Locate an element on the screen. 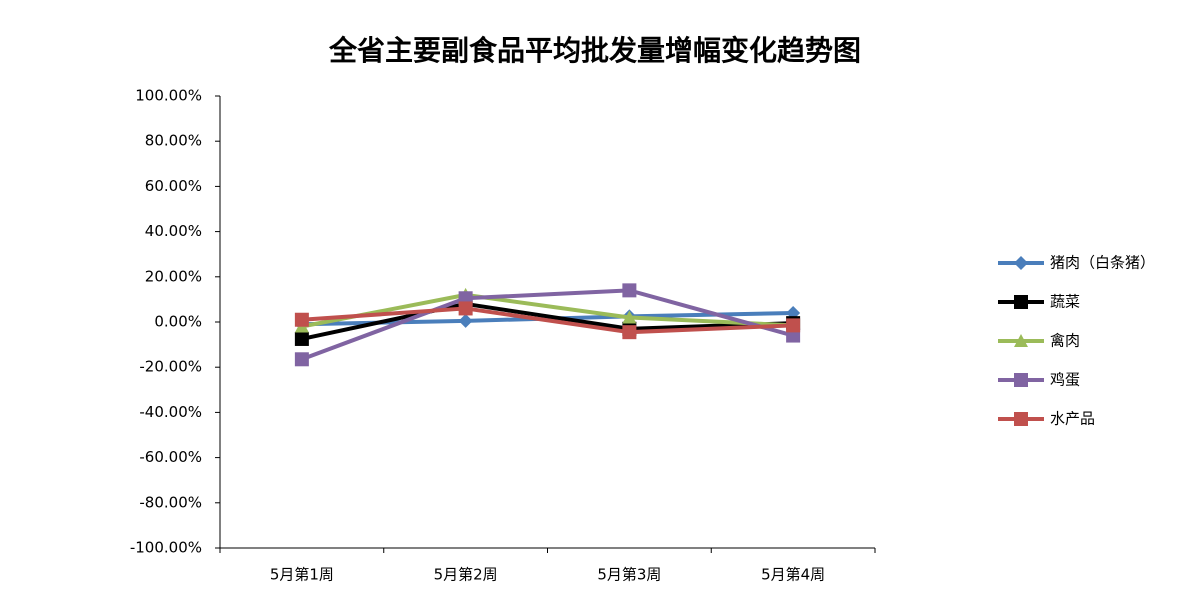 Image resolution: width=1196 pixels, height=610 pixels. x-tick-label: 5月第1周 is located at coordinates (302, 575).